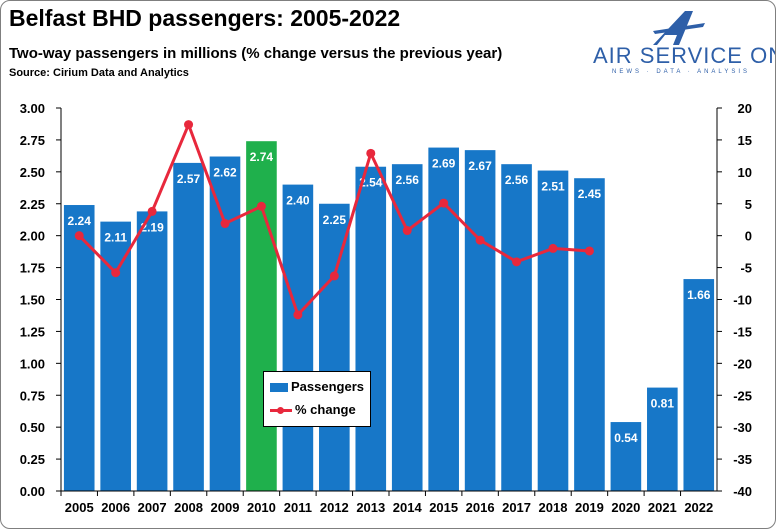 The width and height of the screenshot is (776, 529). What do you see at coordinates (745, 140) in the screenshot?
I see `right-tick-label: 15` at bounding box center [745, 140].